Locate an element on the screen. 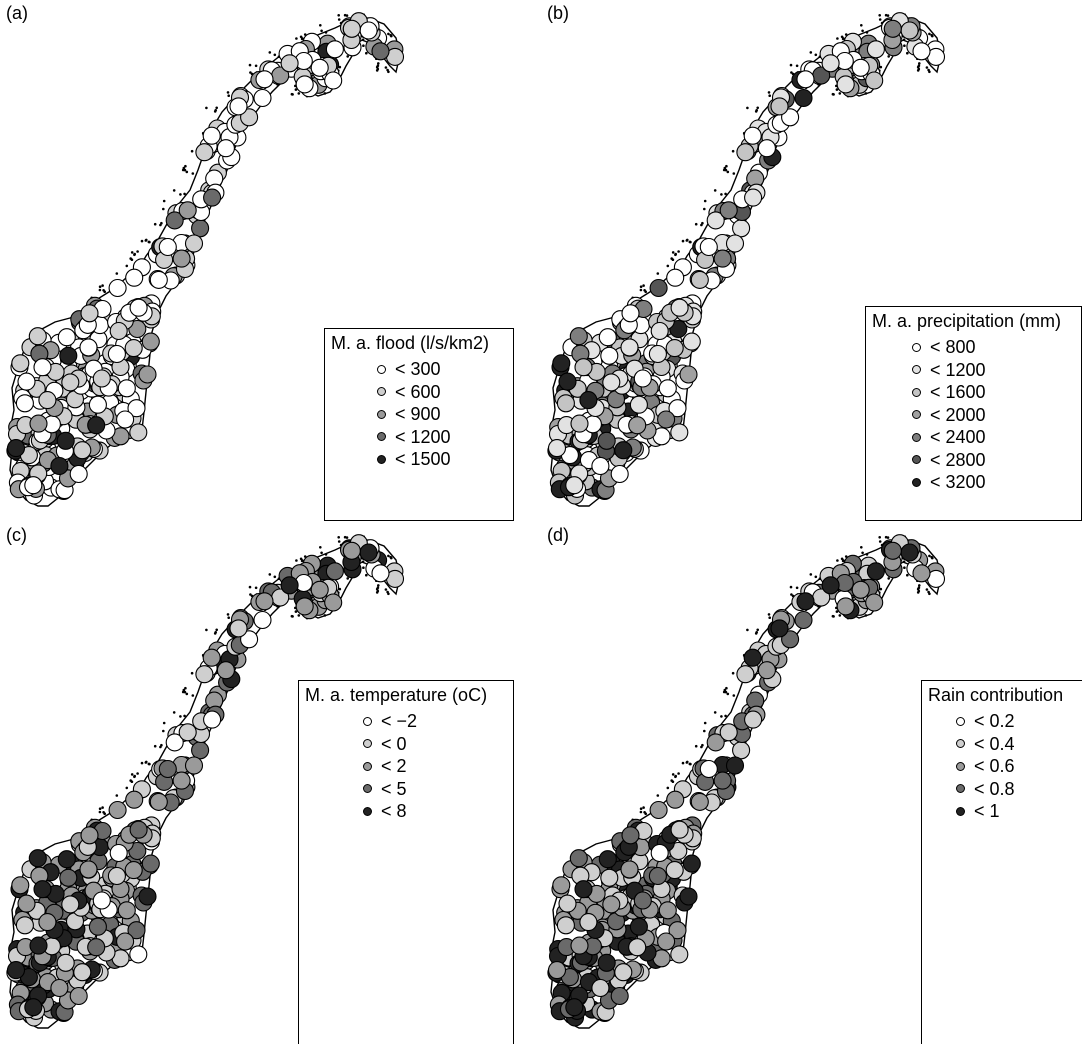 This screenshot has width=1083, height=1044. legend-item: < 1200 is located at coordinates (445, 437).